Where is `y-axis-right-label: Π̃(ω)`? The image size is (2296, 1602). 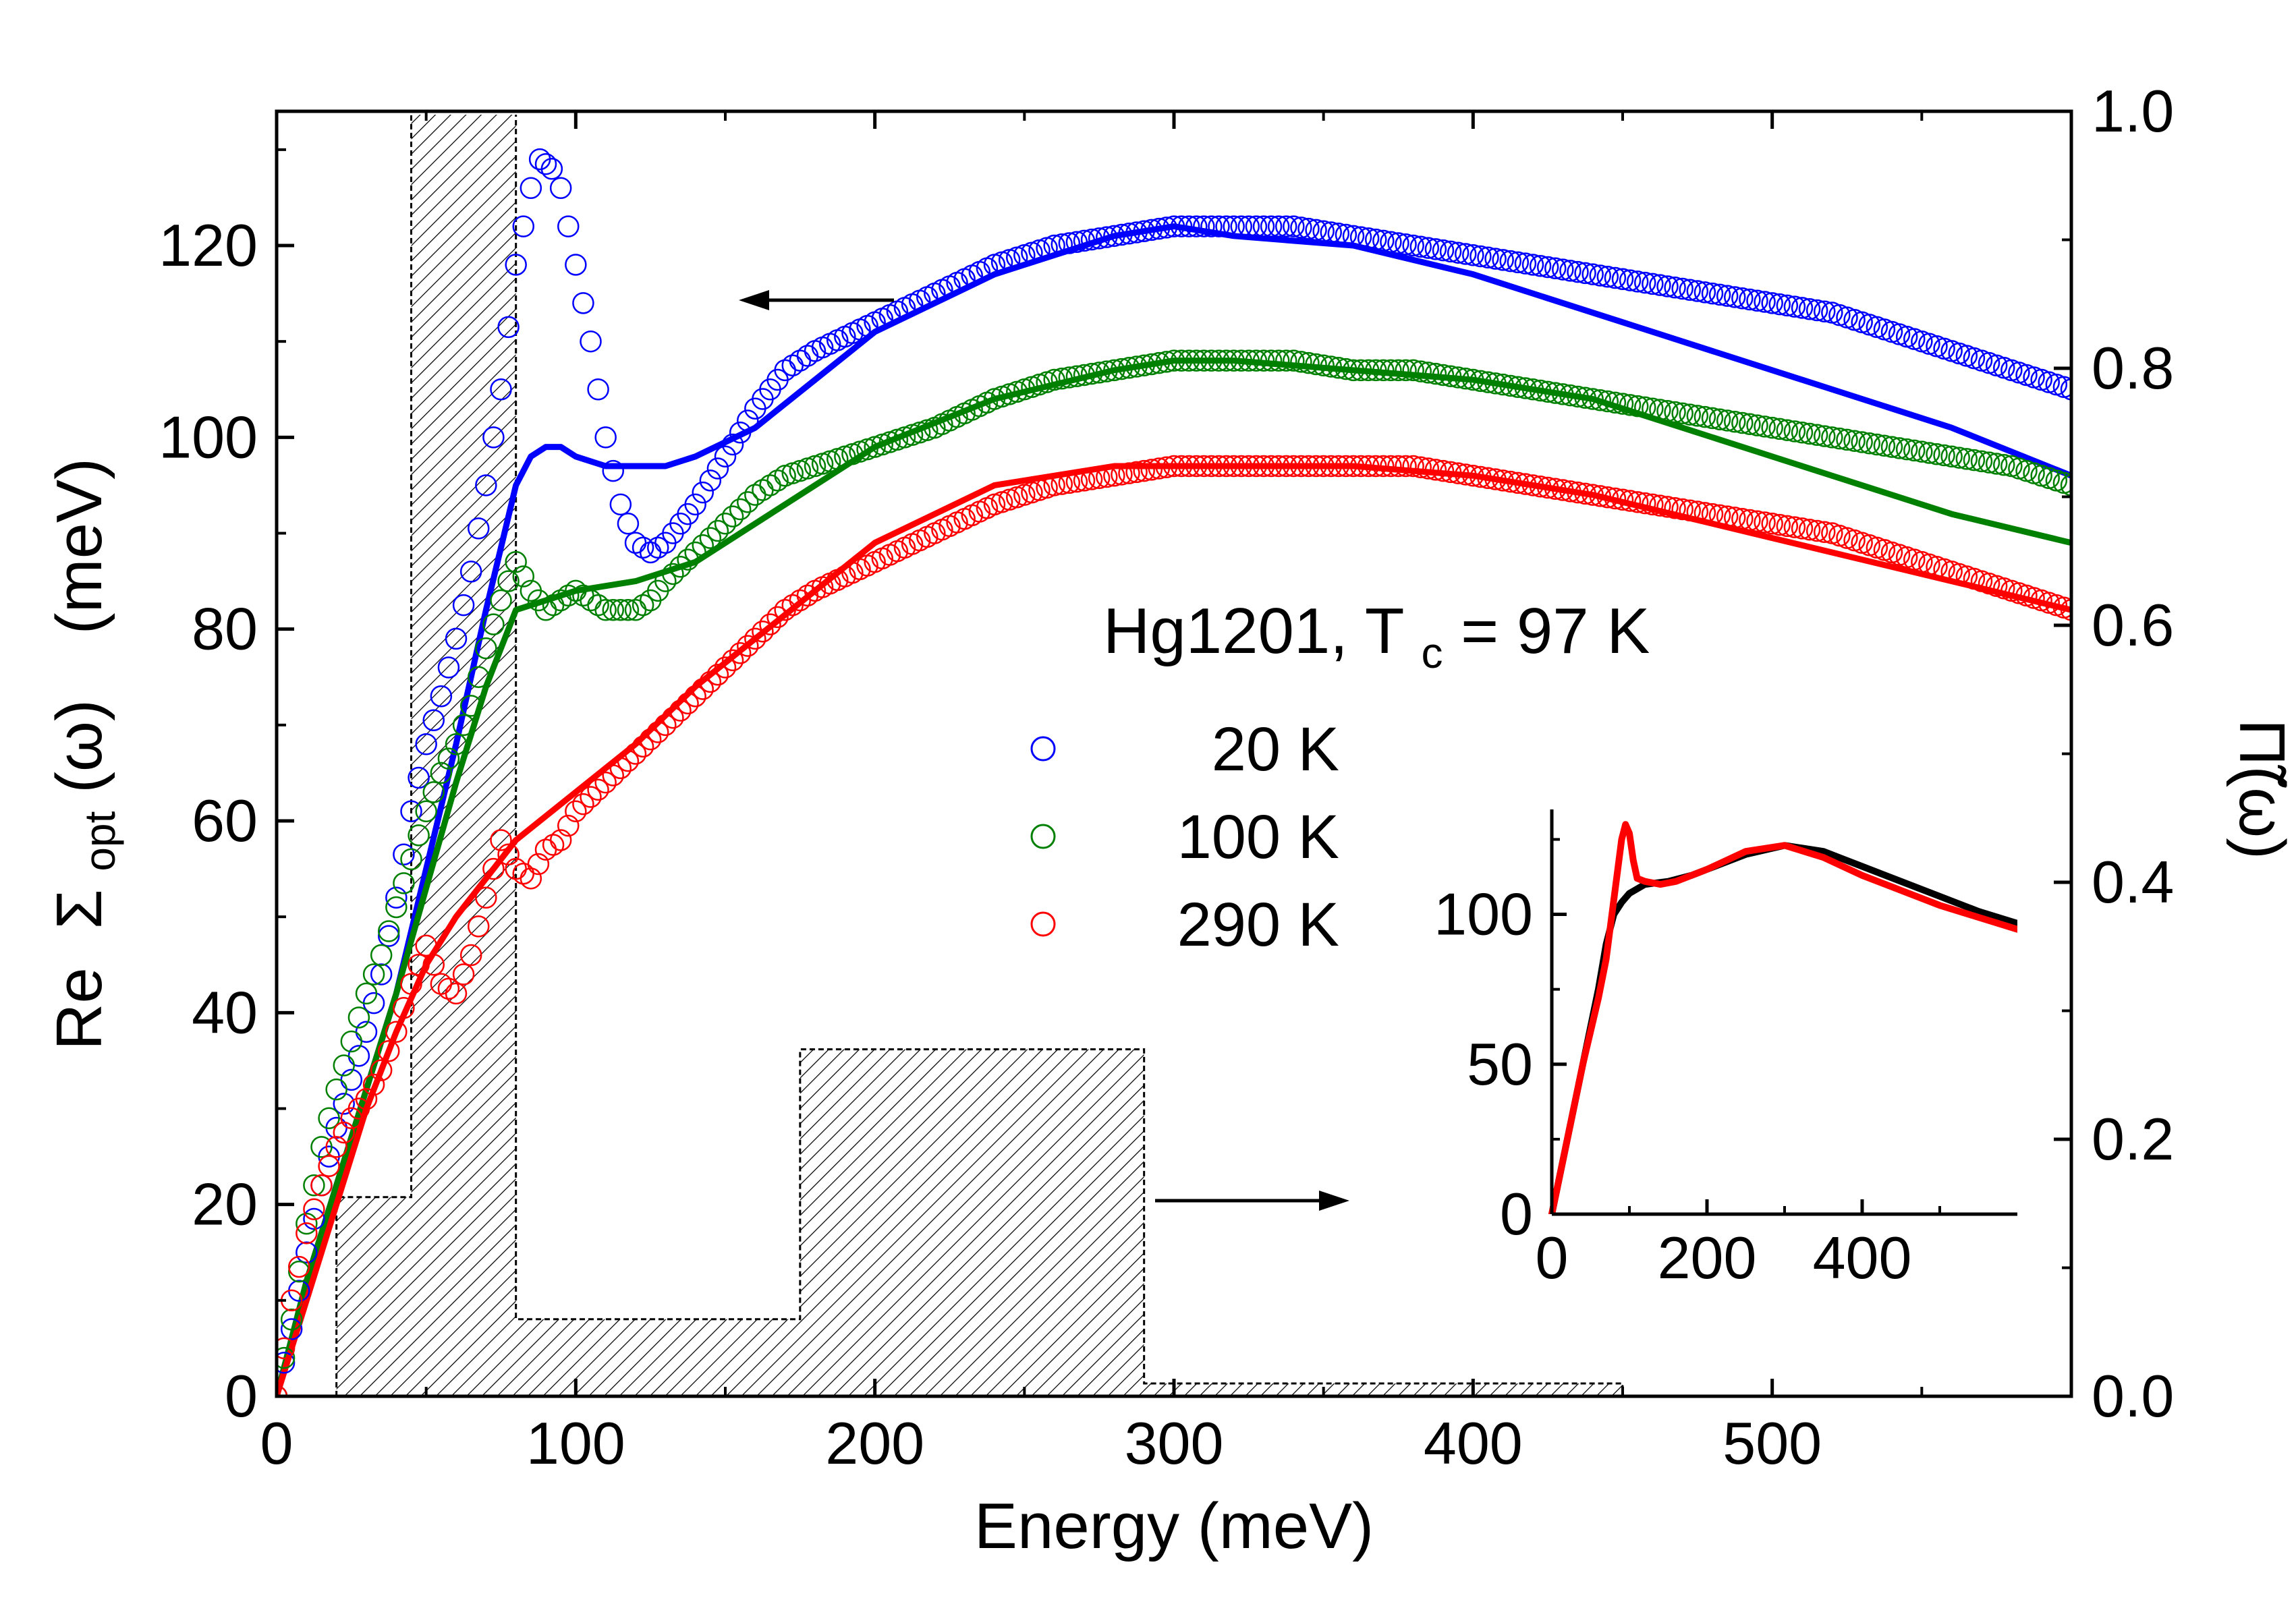 y-axis-right-label: Π̃(ω) is located at coordinates (2261, 789).